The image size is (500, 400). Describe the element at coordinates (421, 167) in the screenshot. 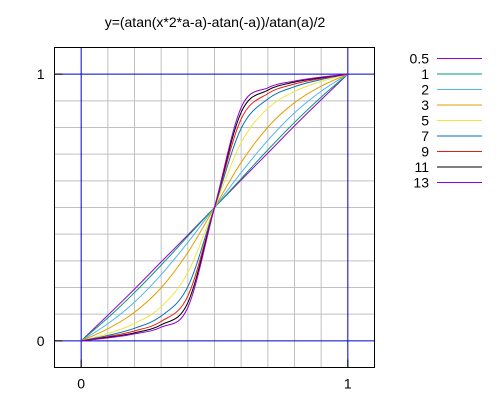

I see `legend-label: 11` at that location.